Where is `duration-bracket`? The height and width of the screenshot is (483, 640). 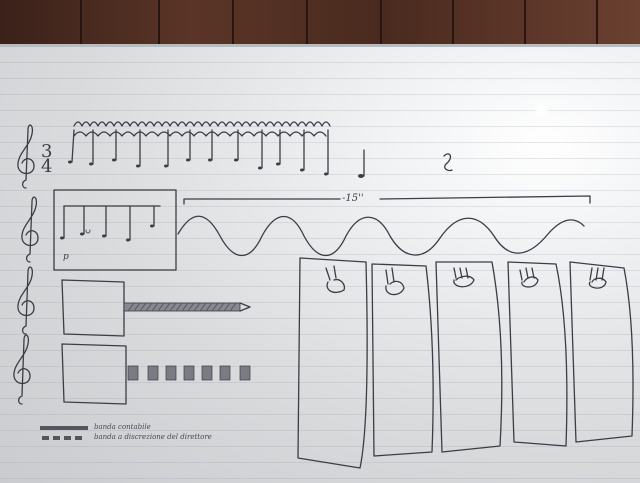
duration-bracket is located at coordinates (387, 200).